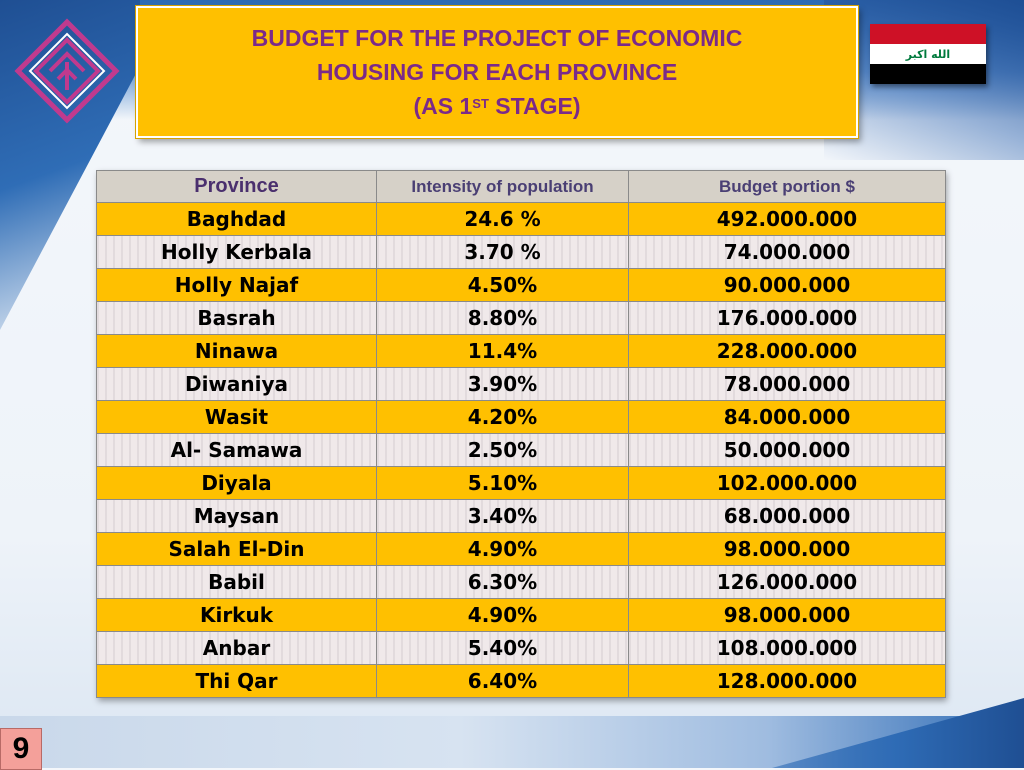  I want to click on cell-budget: 78.000.000, so click(787, 384).